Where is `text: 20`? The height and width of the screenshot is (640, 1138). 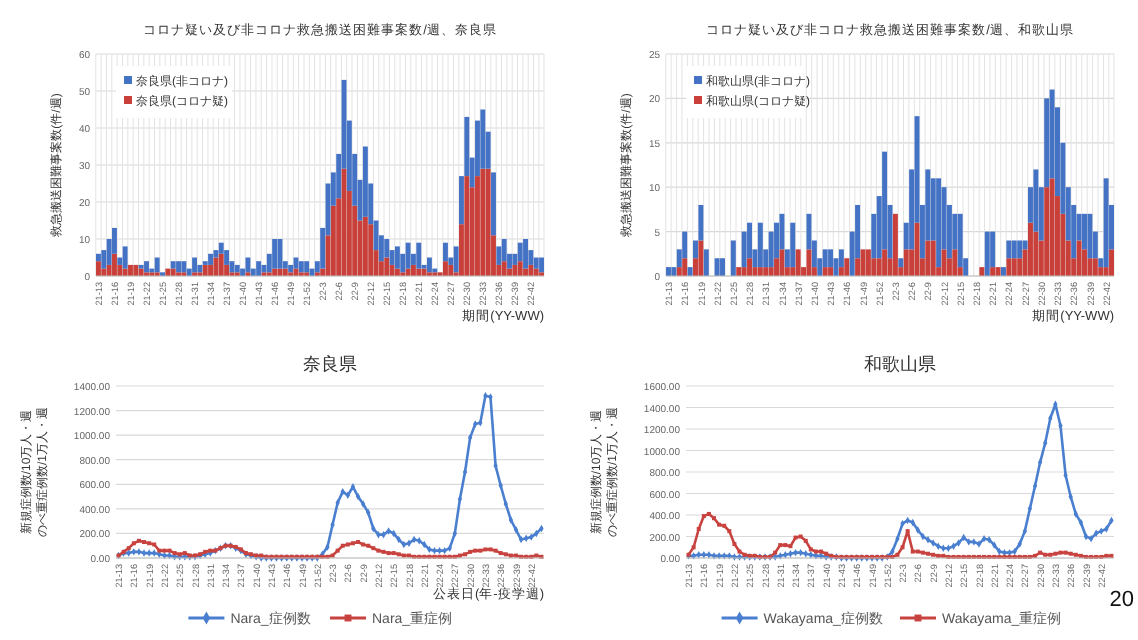 text: 20 is located at coordinates (1121, 600).